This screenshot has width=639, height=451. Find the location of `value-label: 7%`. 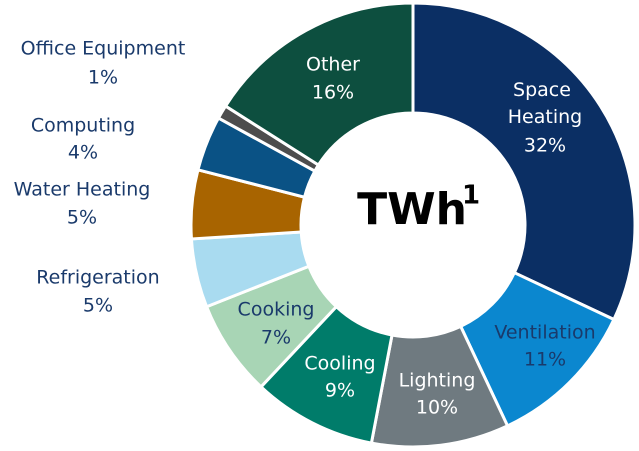

value-label: 7% is located at coordinates (276, 338).